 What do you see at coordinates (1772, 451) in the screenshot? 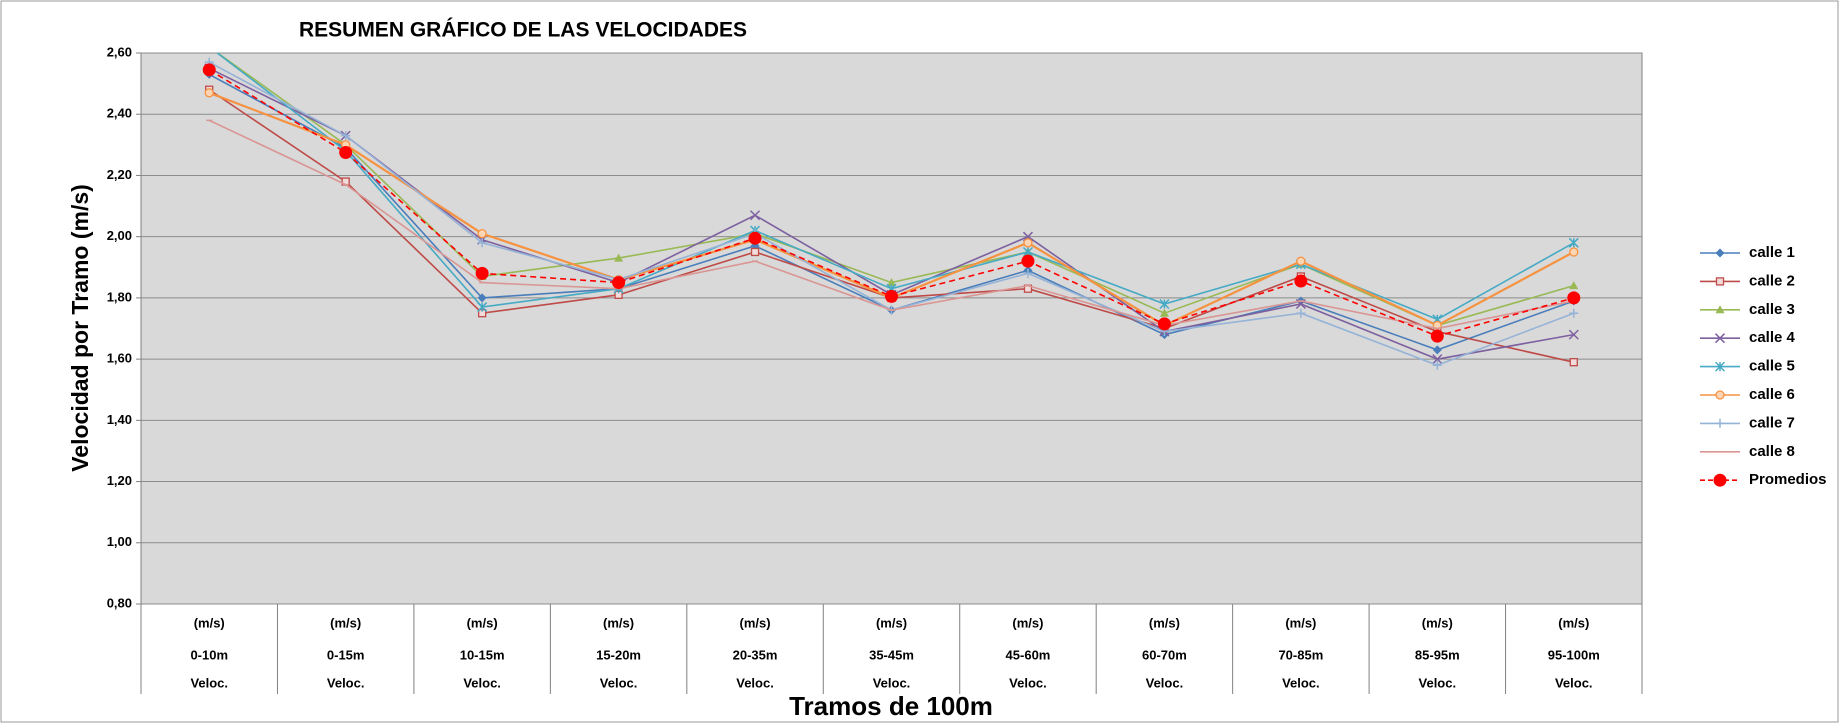
I see `legend-label: calle 8` at bounding box center [1772, 451].